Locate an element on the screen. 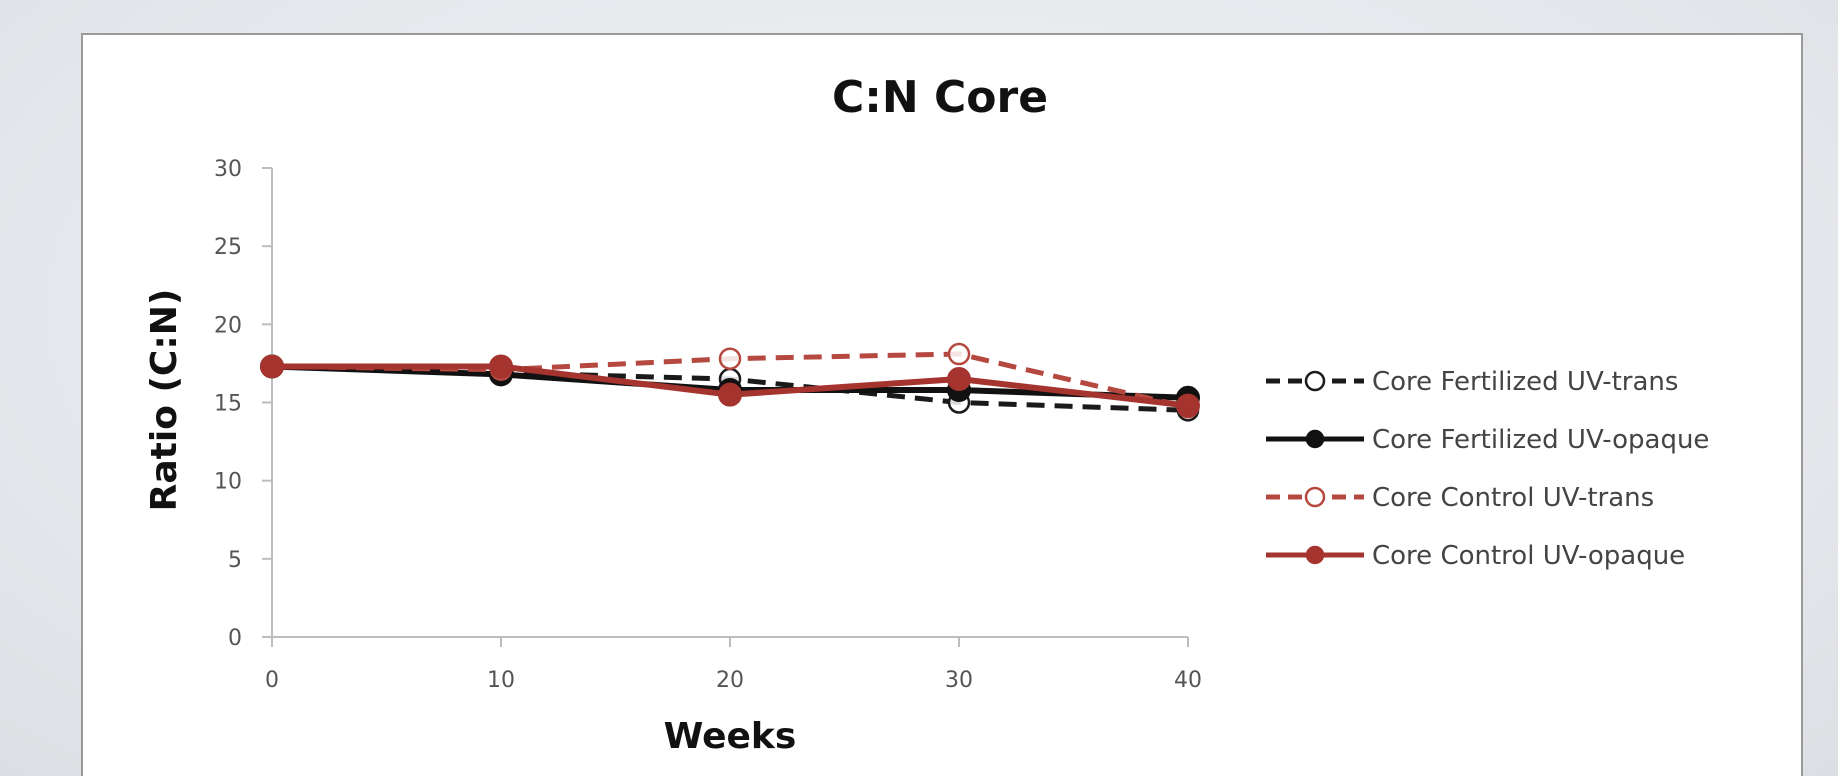 The image size is (1838, 776). series-layer is located at coordinates (730, 382).